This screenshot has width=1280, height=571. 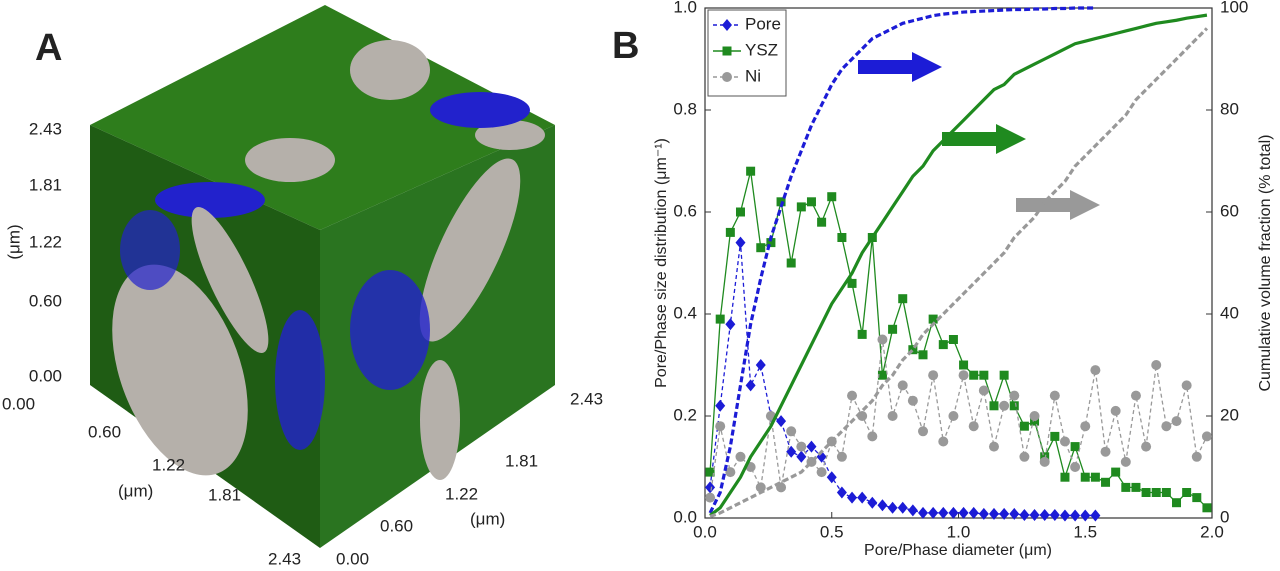 I want to click on panel-label: A, so click(x=48, y=48).